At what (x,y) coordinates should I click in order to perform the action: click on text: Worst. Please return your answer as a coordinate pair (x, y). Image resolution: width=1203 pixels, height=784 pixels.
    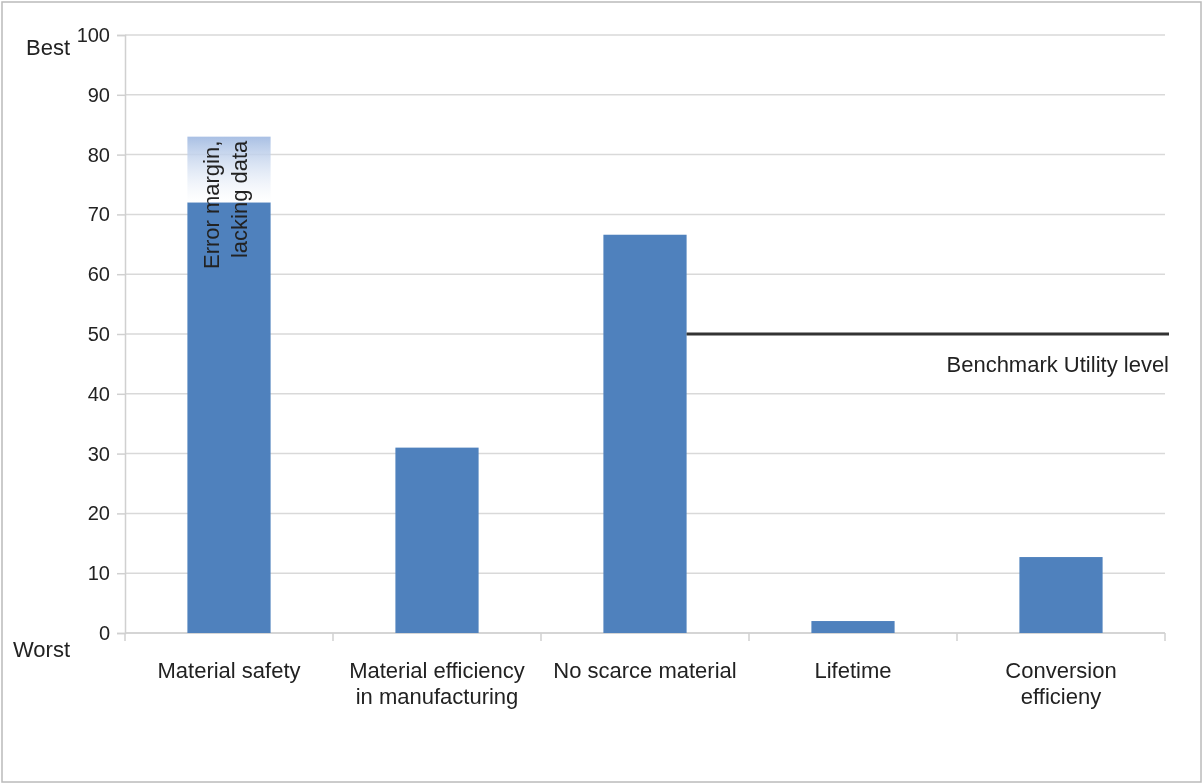
    Looking at the image, I should click on (41, 649).